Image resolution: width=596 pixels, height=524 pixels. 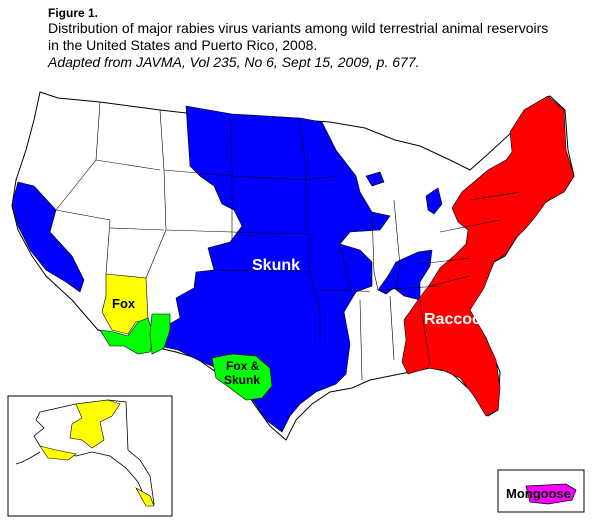 What do you see at coordinates (434, 201) in the screenshot?
I see `region-skunk-ohio-patch` at bounding box center [434, 201].